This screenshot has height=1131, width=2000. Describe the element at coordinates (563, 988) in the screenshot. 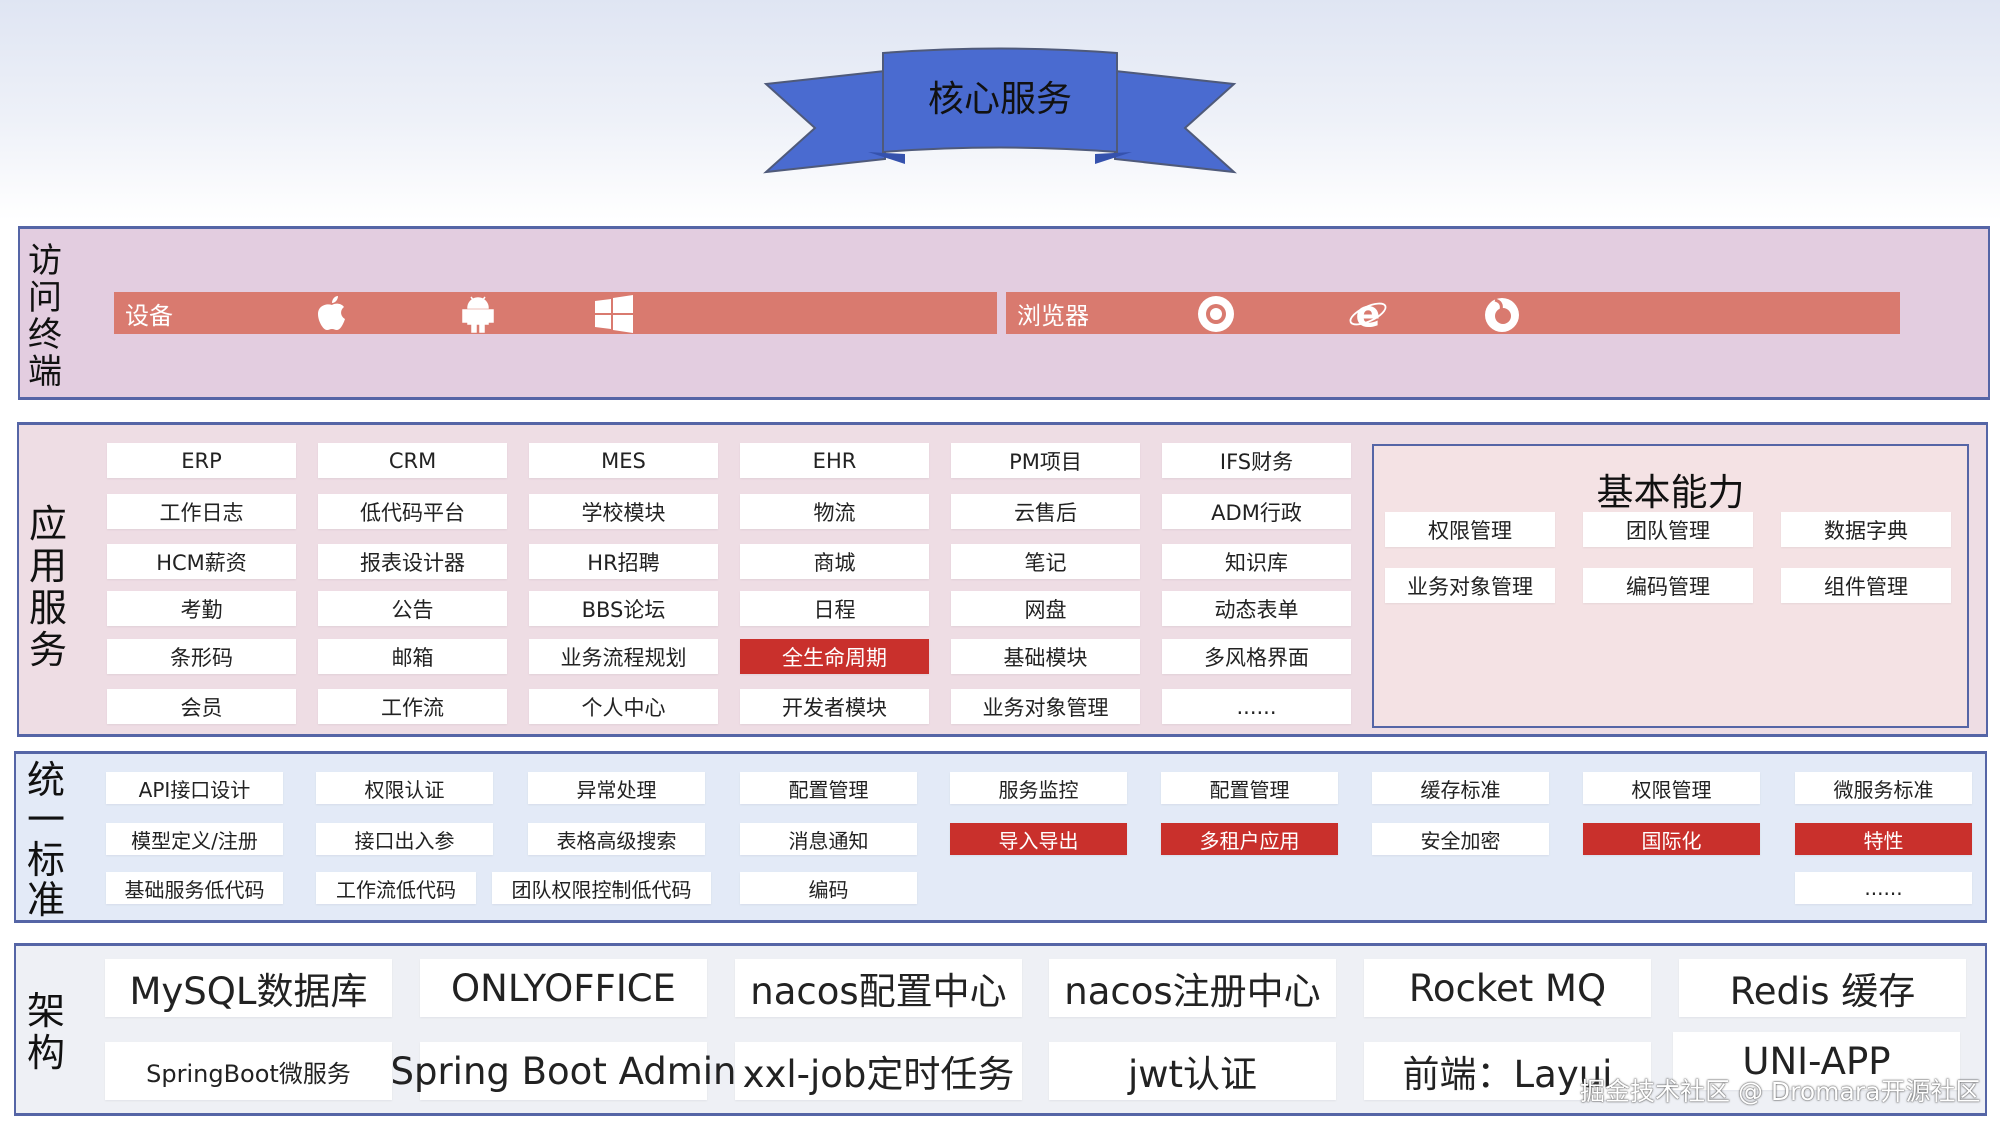

I see `architecture-cell: ONLYOFFICE` at that location.